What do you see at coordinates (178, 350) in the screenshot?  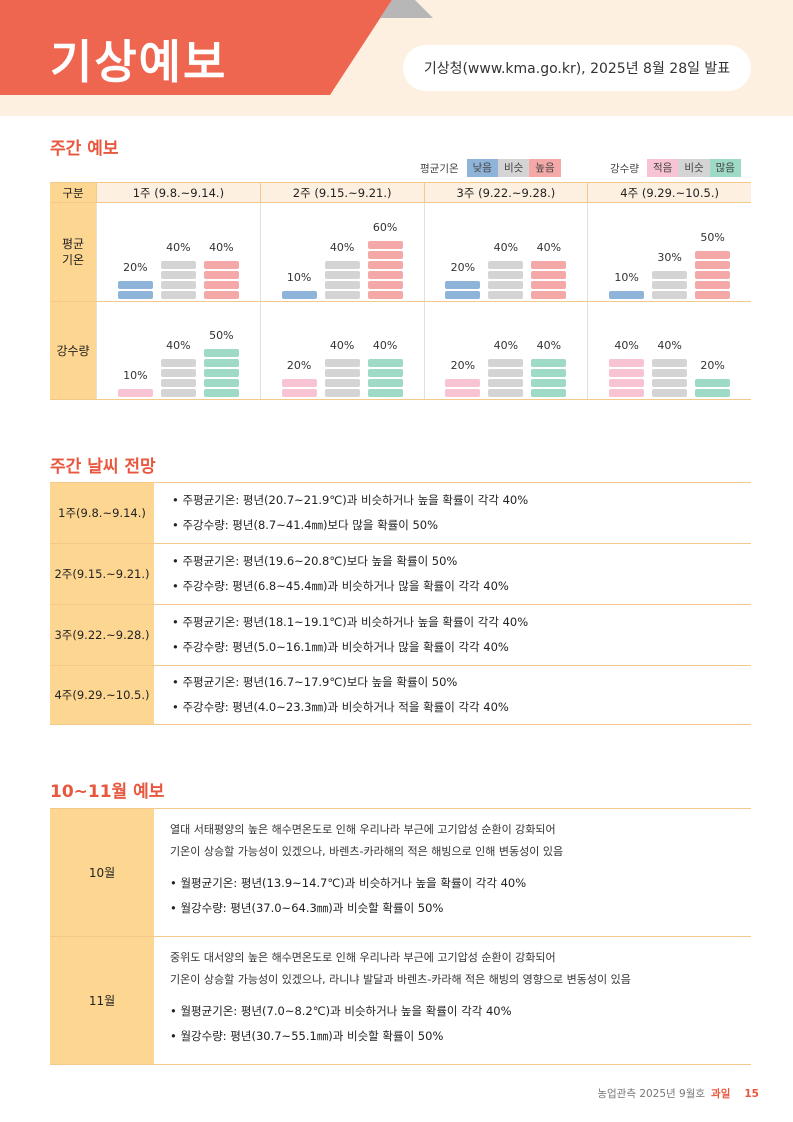 I see `forecast-cell: 10% 40% 50%` at bounding box center [178, 350].